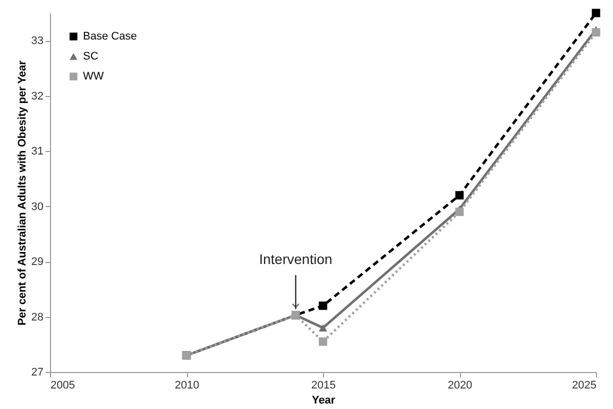 The height and width of the screenshot is (409, 613). I want to click on y-axis-title: Per cent of Australian Adults with Obesity per Year, so click(22, 193).